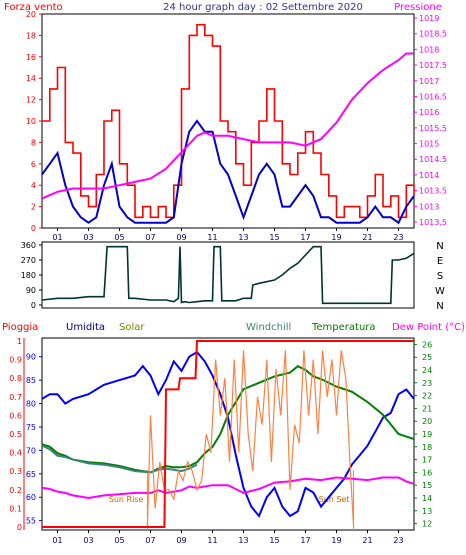  What do you see at coordinates (429, 175) in the screenshot?
I see `pressure-tick-label: 1014` at bounding box center [429, 175].